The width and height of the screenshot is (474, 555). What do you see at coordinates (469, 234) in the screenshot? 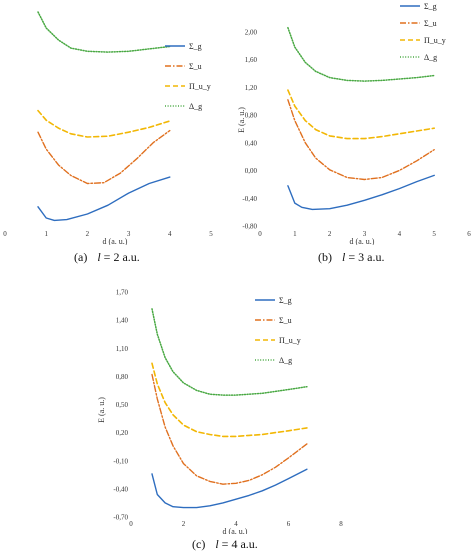
I see `chart-b-x-tick-label: 6` at bounding box center [469, 234].